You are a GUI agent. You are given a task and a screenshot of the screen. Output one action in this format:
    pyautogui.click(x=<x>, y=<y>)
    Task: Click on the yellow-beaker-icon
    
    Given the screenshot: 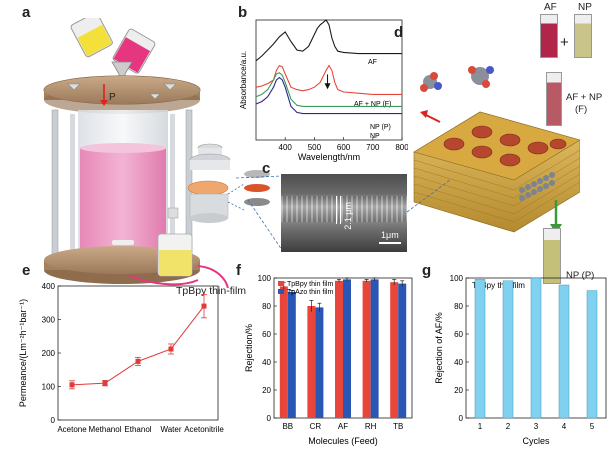 What is the action you would take?
    pyautogui.click(x=91, y=38)
    